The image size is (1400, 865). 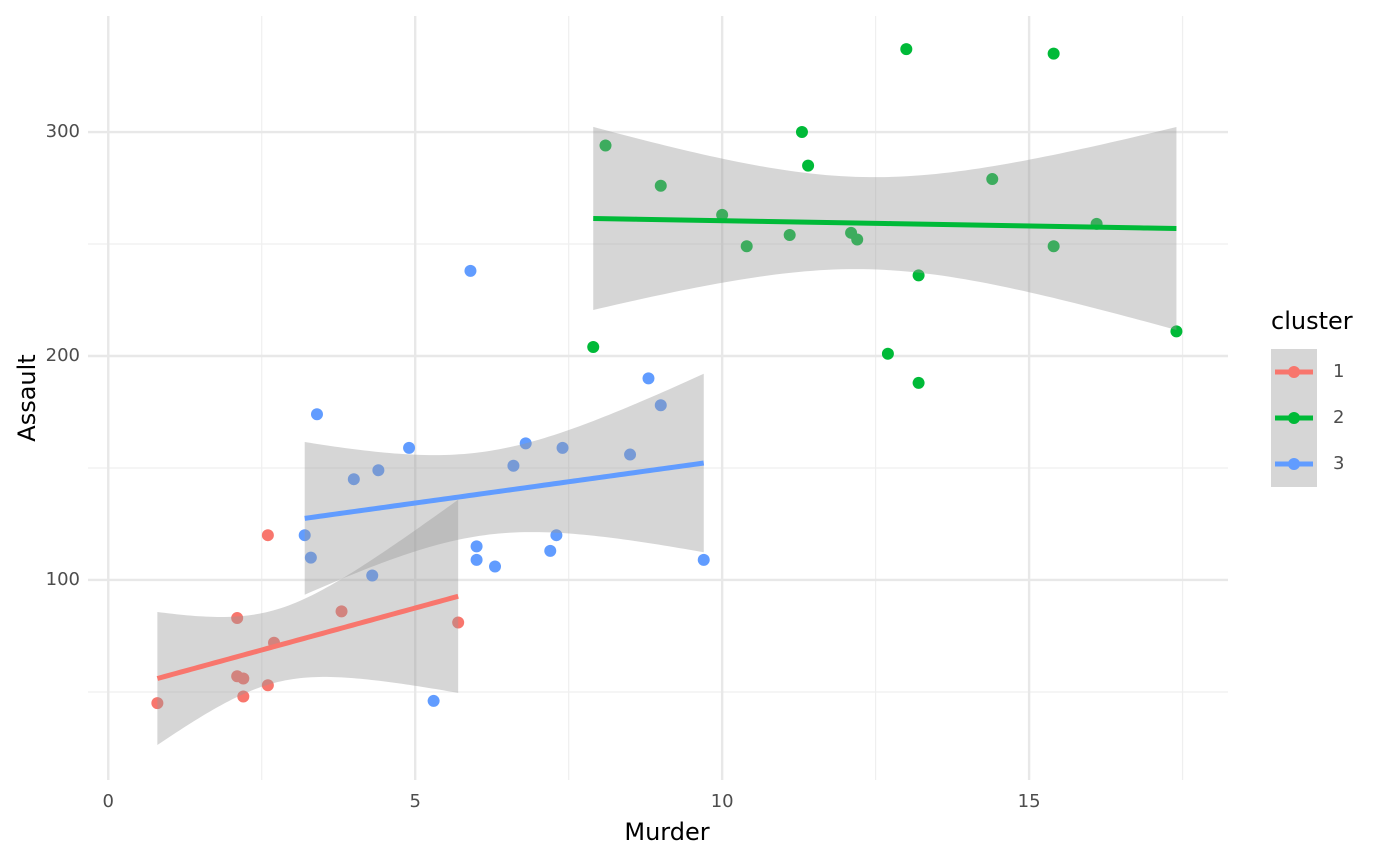 I want to click on y-axis-title: Assault, so click(x=27, y=397).